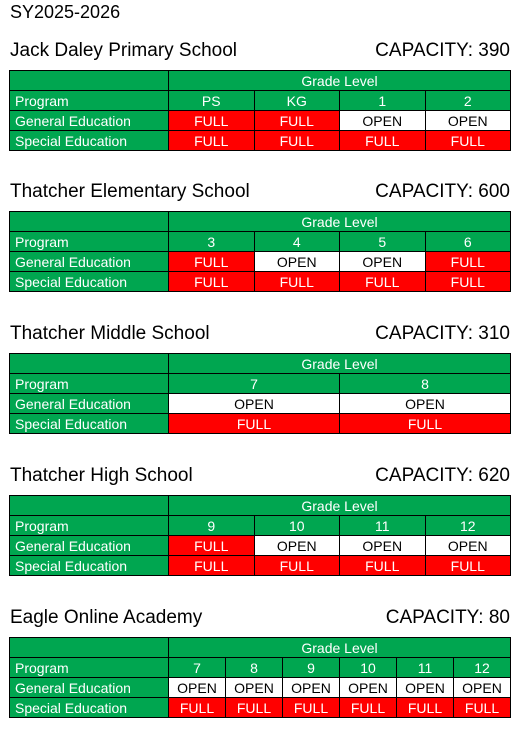  I want to click on program-row: Program PS KG 1 2, so click(260, 100).